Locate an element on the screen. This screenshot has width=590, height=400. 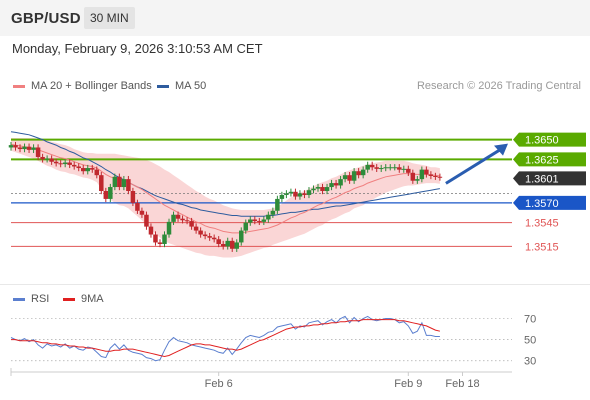
x-tick-label: Feb 18 is located at coordinates (462, 384).